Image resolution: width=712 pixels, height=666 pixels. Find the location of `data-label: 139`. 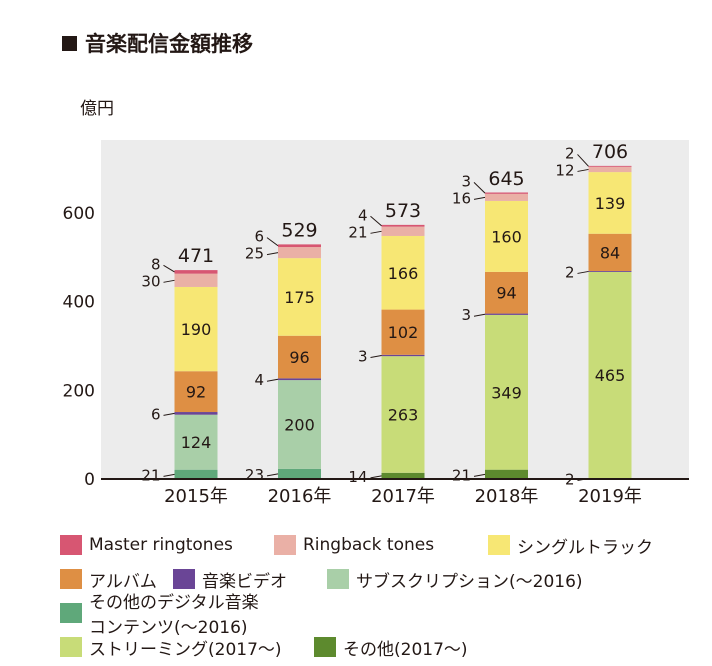

data-label: 139 is located at coordinates (610, 203).